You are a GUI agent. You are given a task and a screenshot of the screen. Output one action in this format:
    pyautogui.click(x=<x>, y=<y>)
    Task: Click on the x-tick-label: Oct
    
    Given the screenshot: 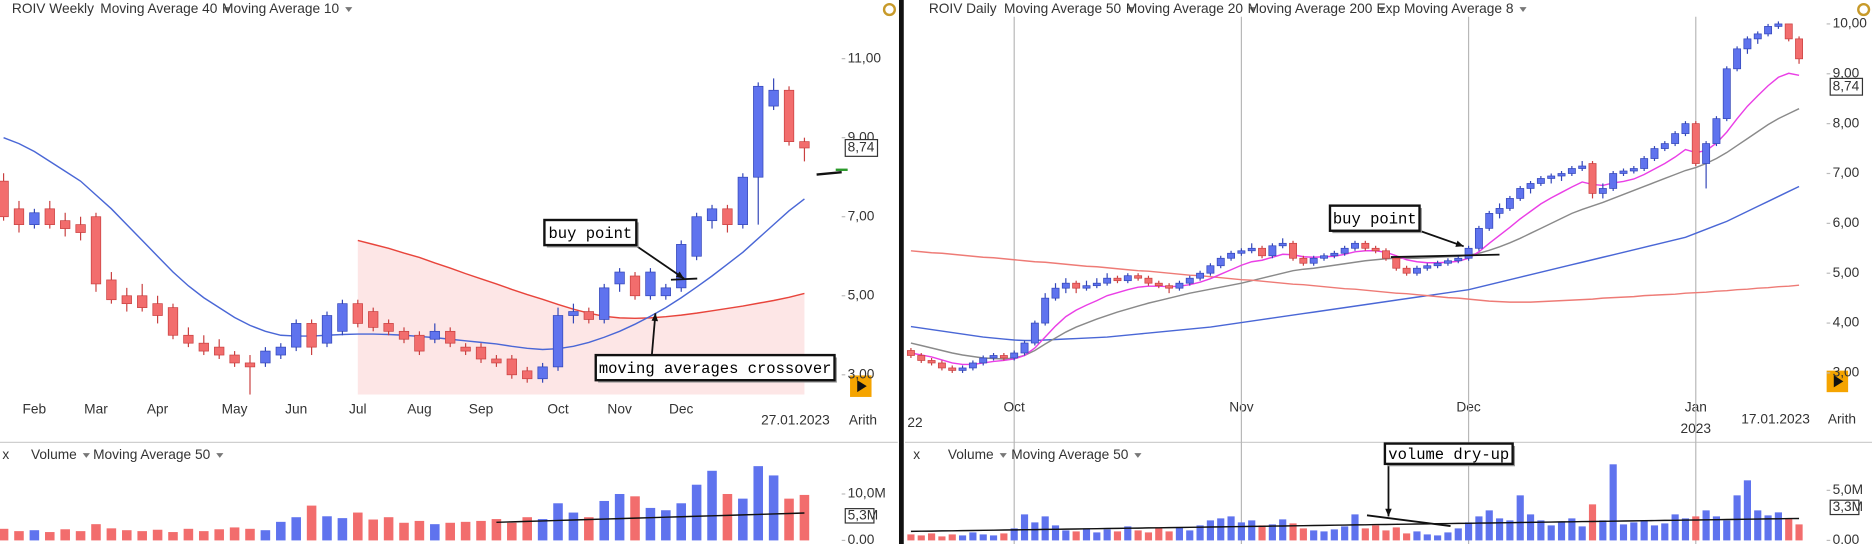 What is the action you would take?
    pyautogui.click(x=558, y=409)
    